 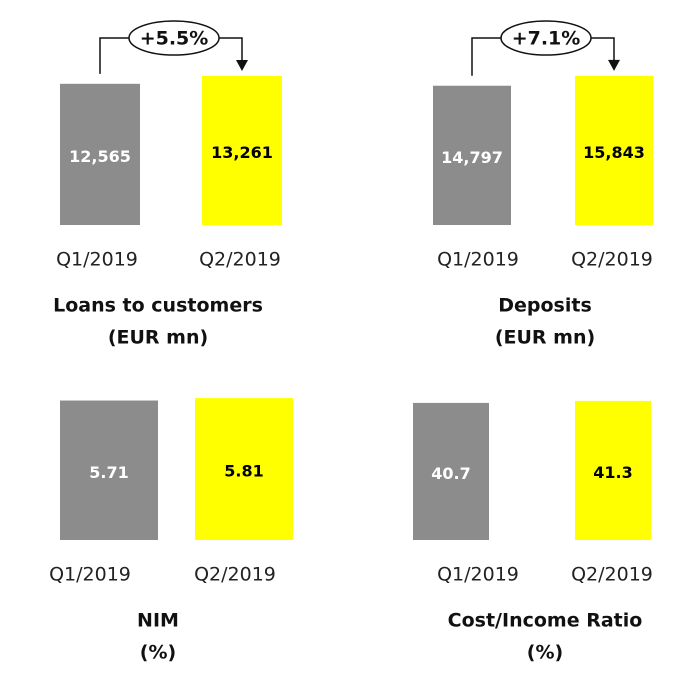 I want to click on annotation: +5.5%, so click(x=174, y=39).